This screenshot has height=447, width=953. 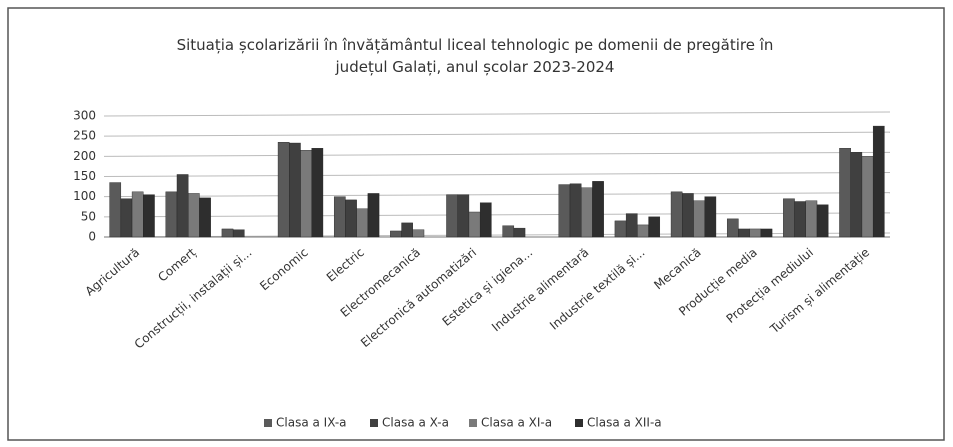 I want to click on x-tick-label: Economic, so click(x=284, y=269).